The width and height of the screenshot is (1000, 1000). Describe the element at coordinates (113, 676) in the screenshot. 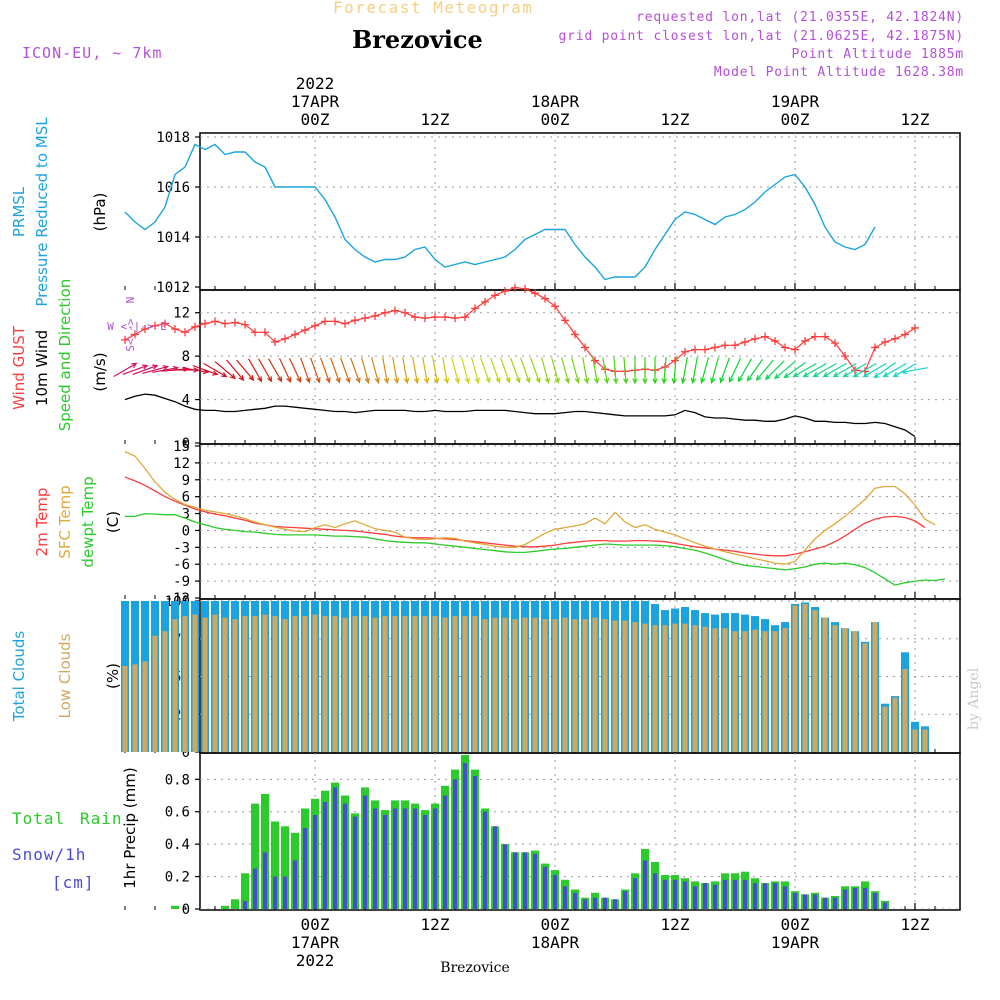

I see `clouds-unit-label: (%)` at that location.